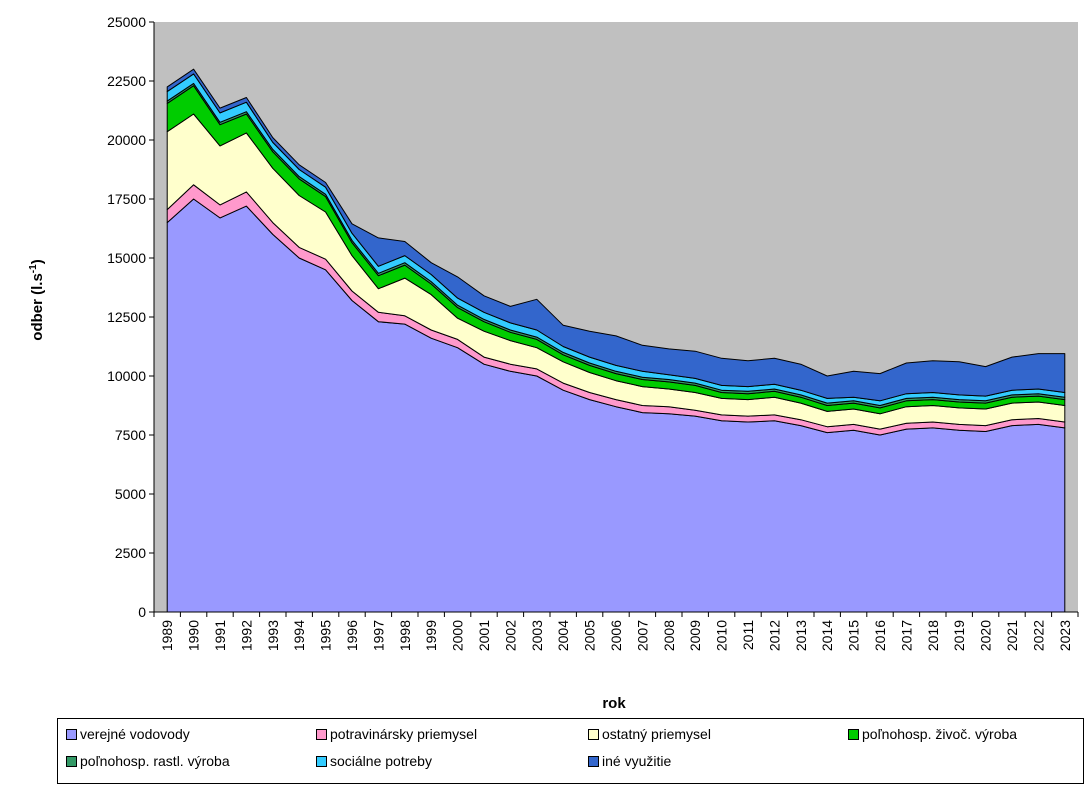 This screenshot has height=787, width=1086. I want to click on x-tick-label: 1997, so click(378, 635).